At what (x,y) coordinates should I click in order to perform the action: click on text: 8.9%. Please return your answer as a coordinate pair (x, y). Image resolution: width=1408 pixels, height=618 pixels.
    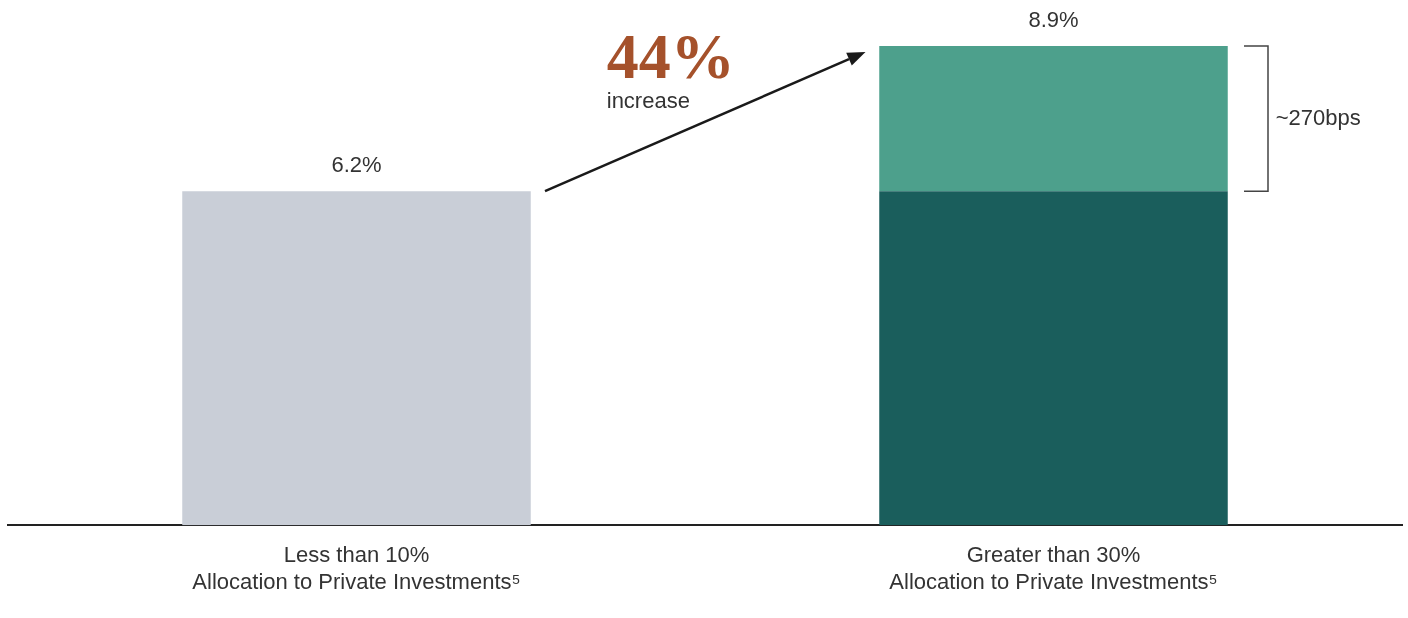
    Looking at the image, I should click on (1053, 20).